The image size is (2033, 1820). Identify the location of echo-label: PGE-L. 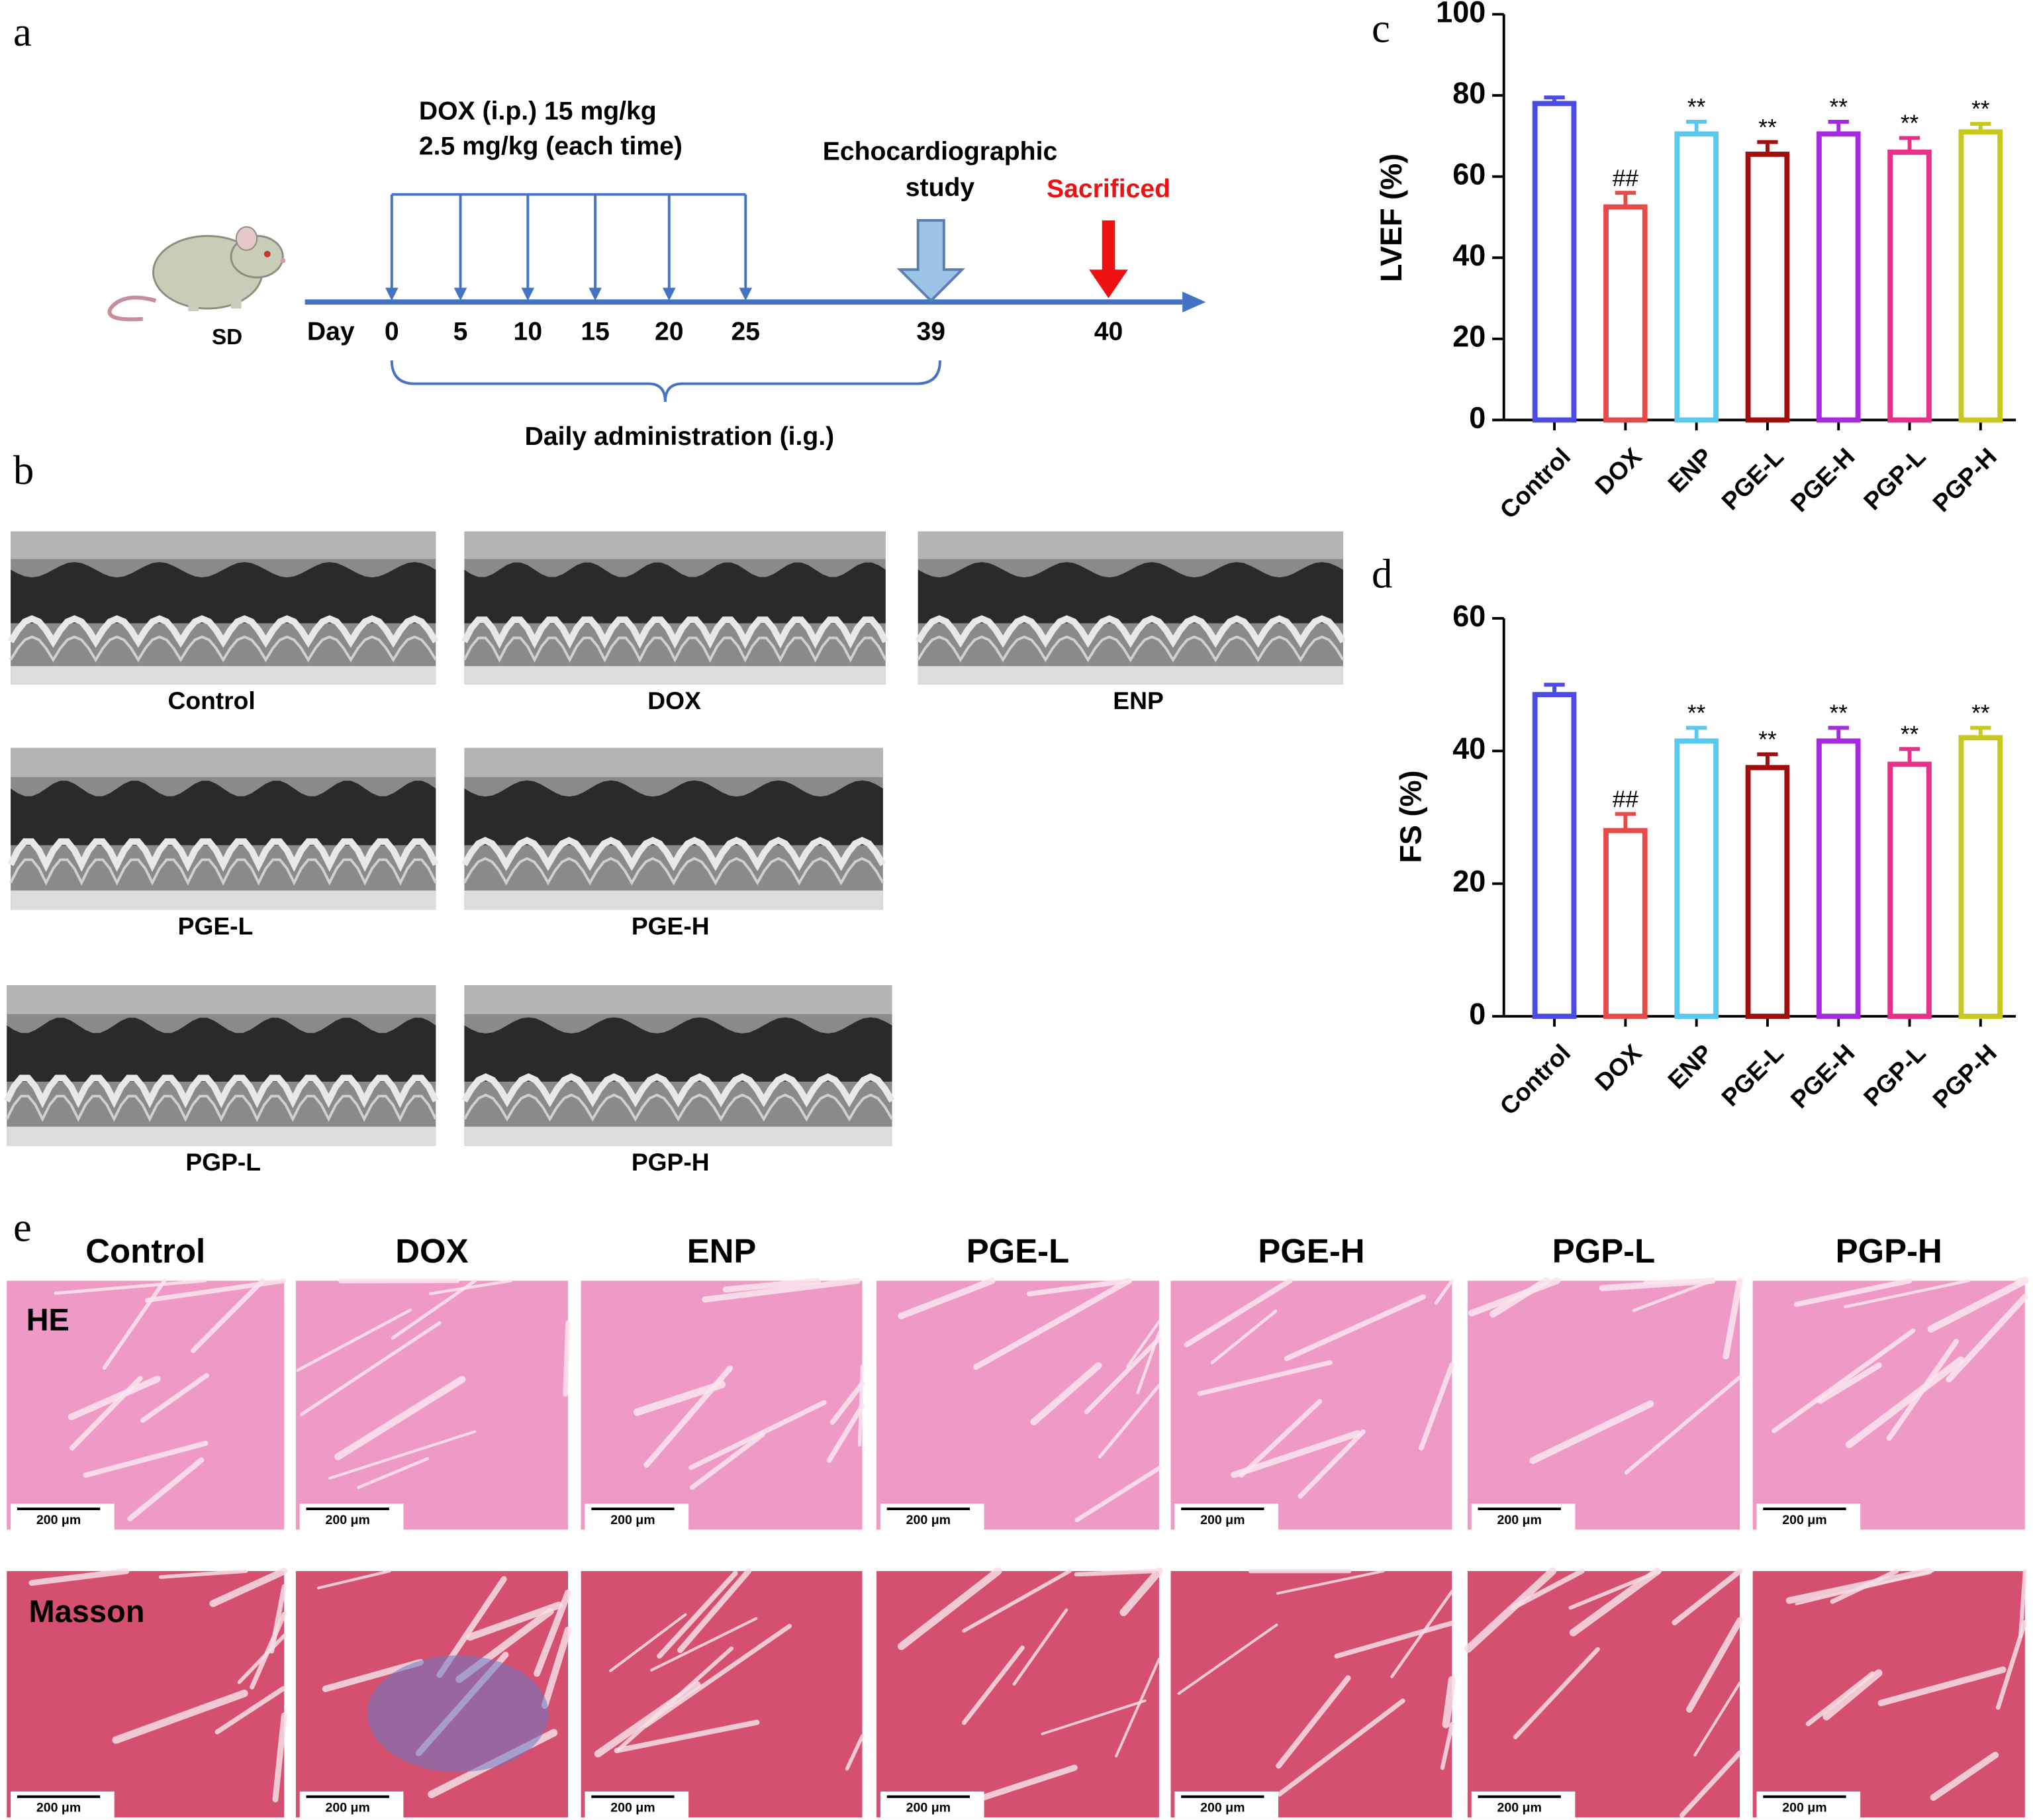
(216, 926).